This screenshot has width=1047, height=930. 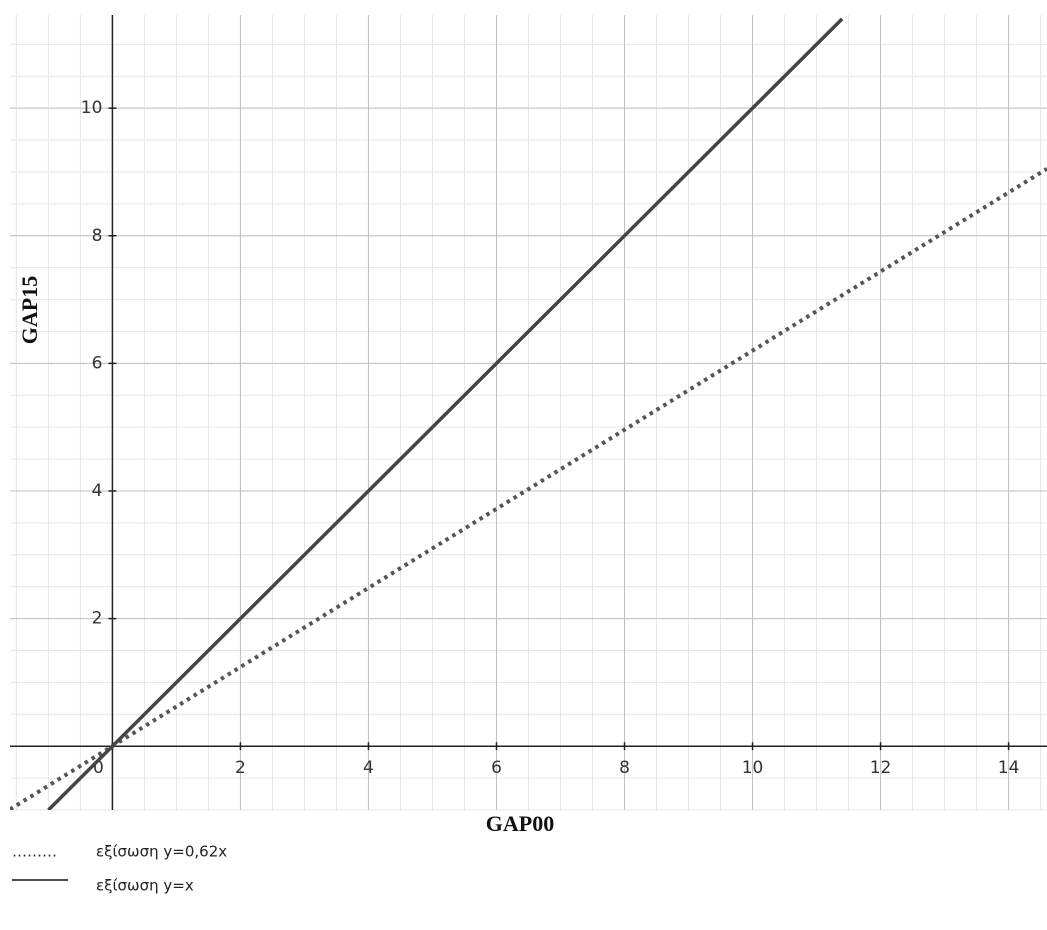 I want to click on x-tick-label: 4, so click(x=368, y=768).